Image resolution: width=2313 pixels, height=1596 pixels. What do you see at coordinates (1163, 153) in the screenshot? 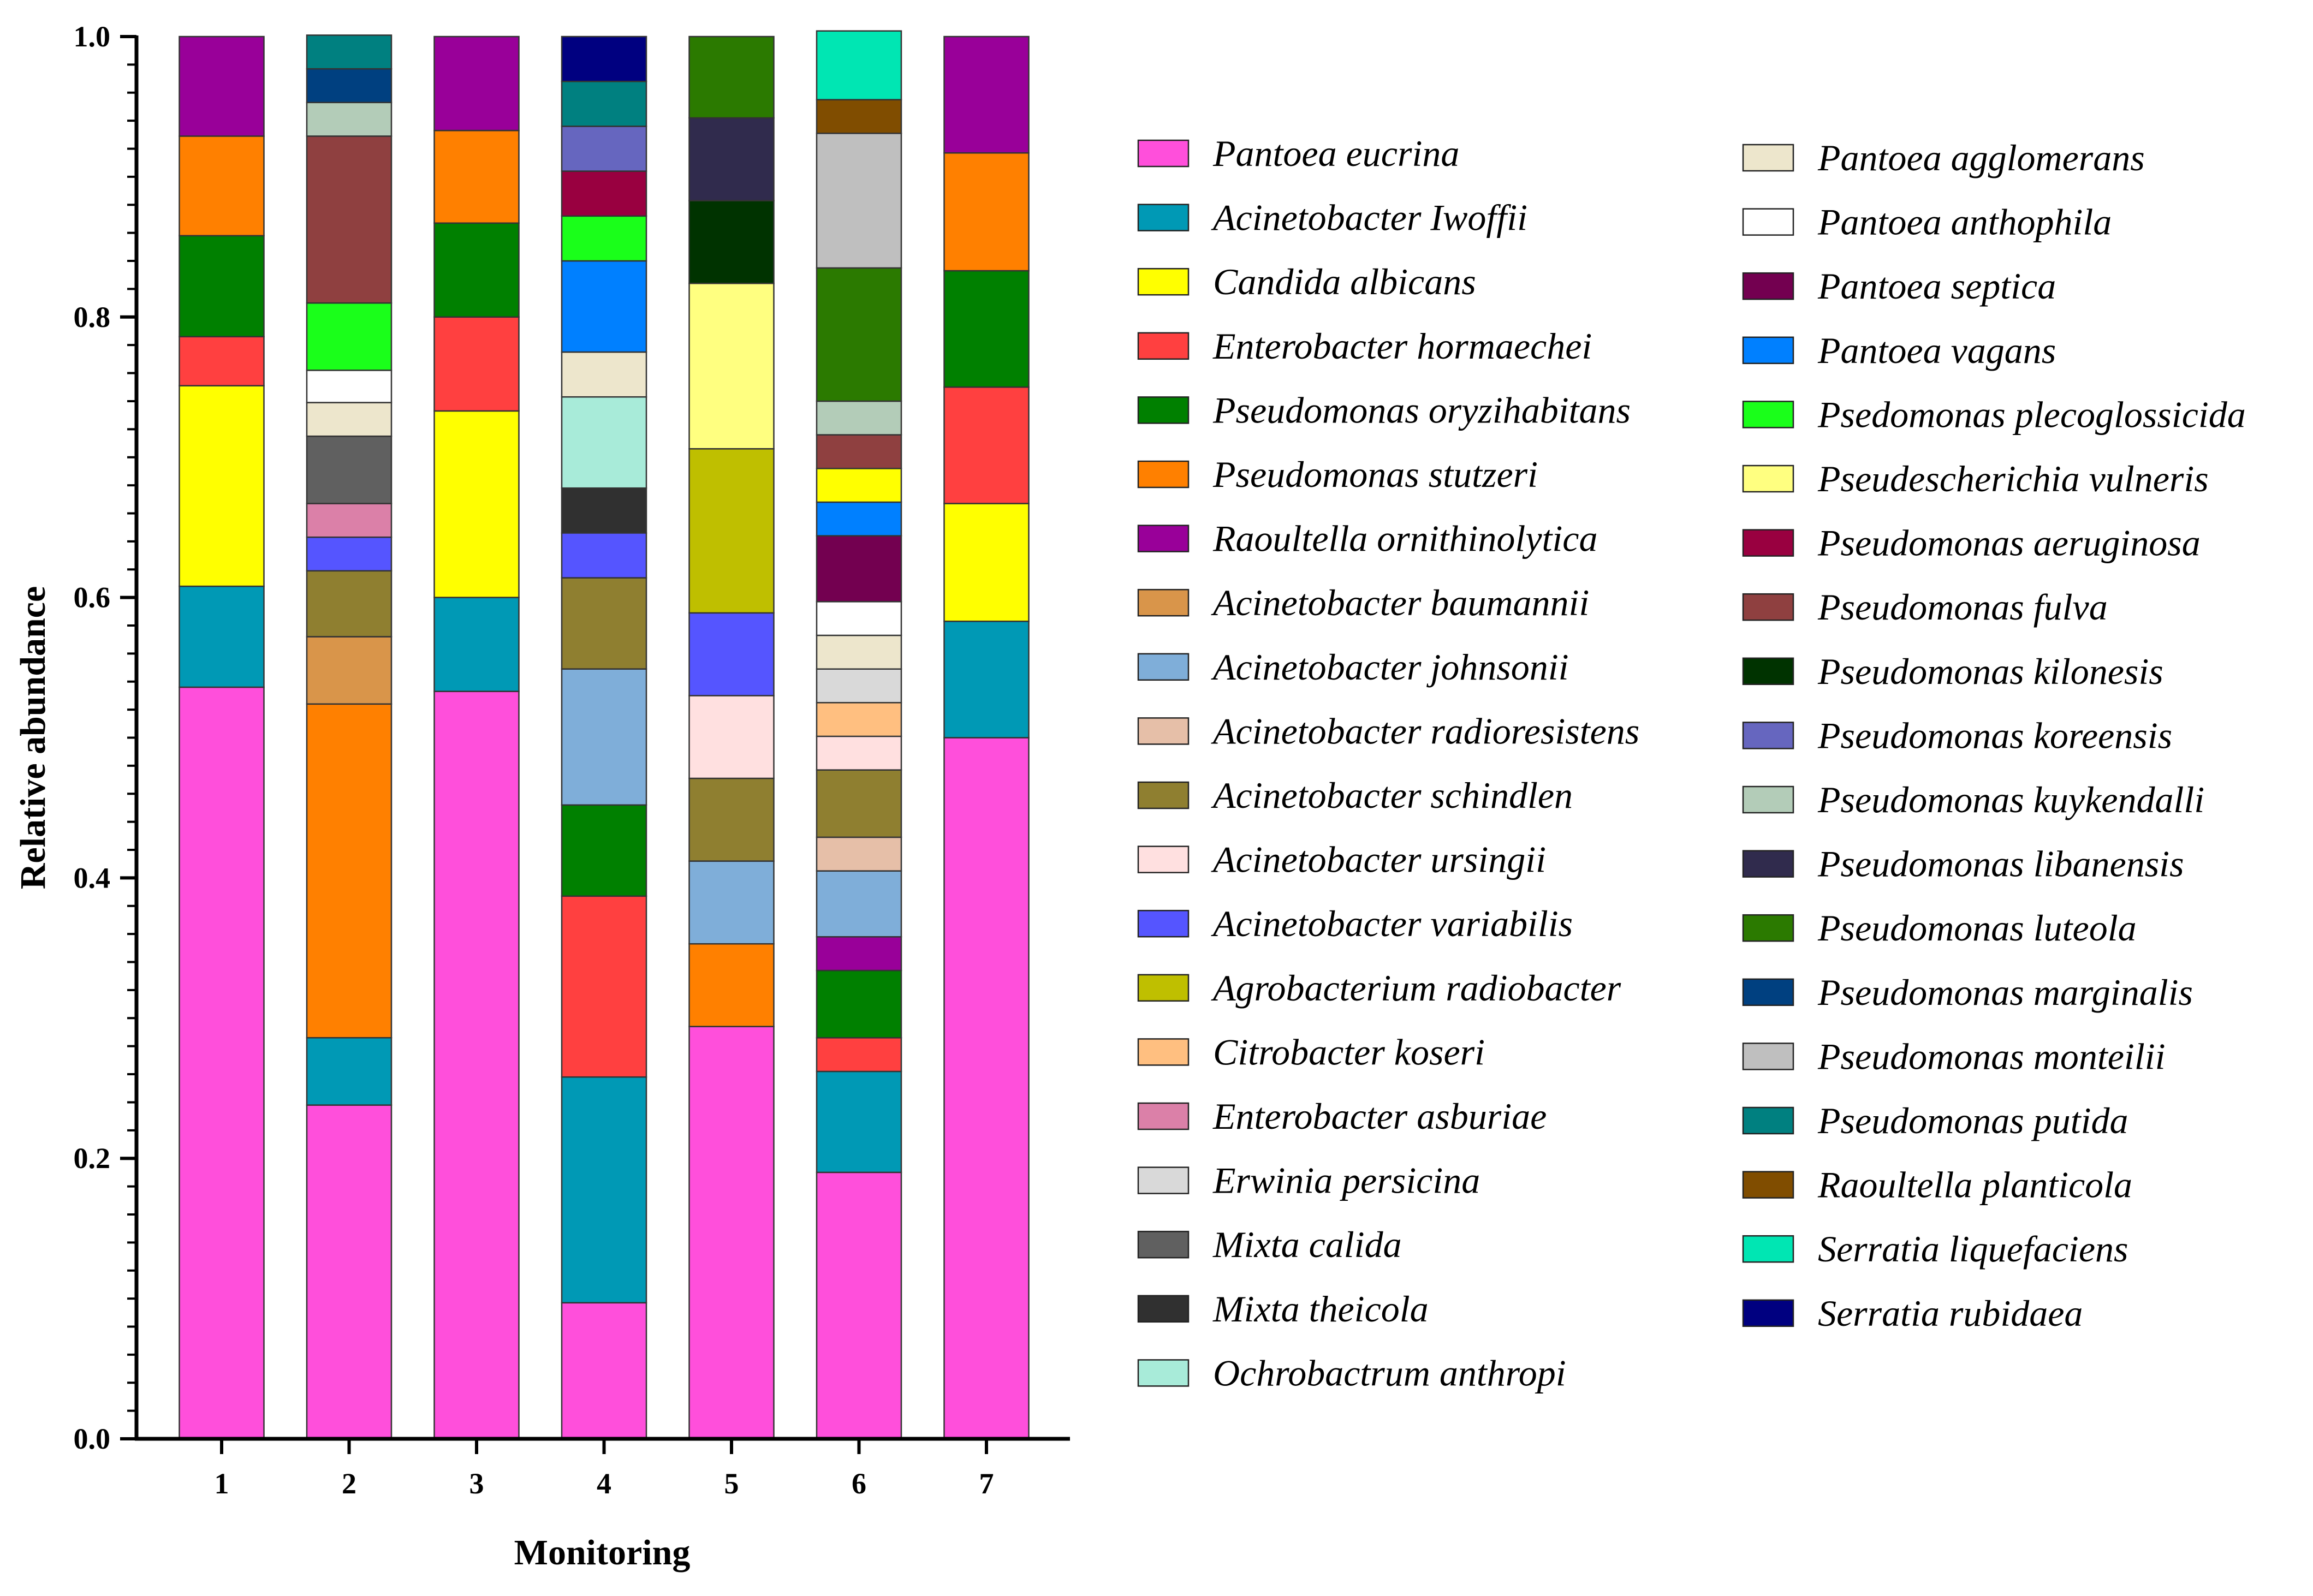
I see `legend-swatch-pantoea-eucrina` at bounding box center [1163, 153].